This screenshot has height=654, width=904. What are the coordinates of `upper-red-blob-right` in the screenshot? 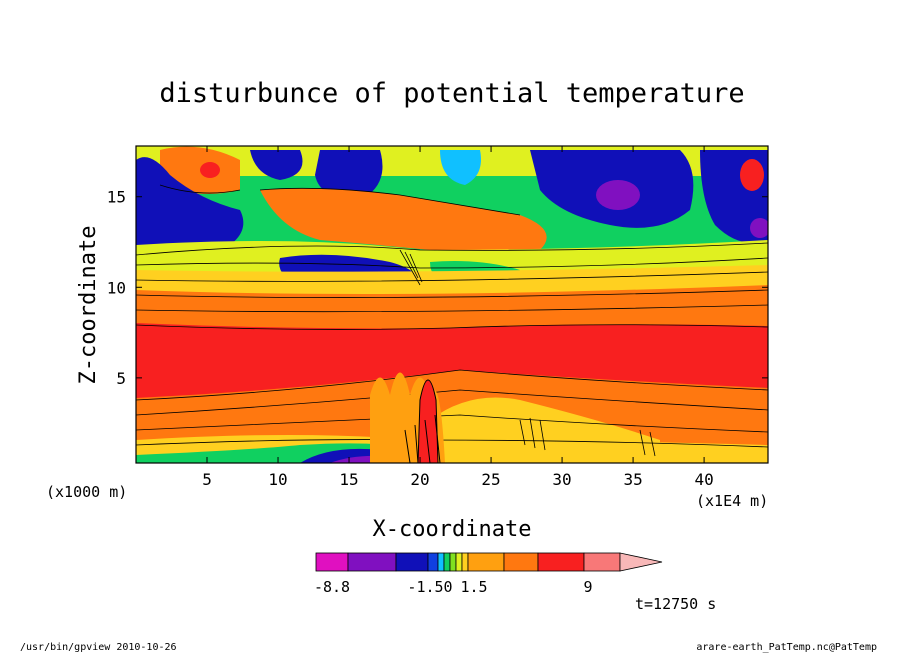 It's located at (752, 175).